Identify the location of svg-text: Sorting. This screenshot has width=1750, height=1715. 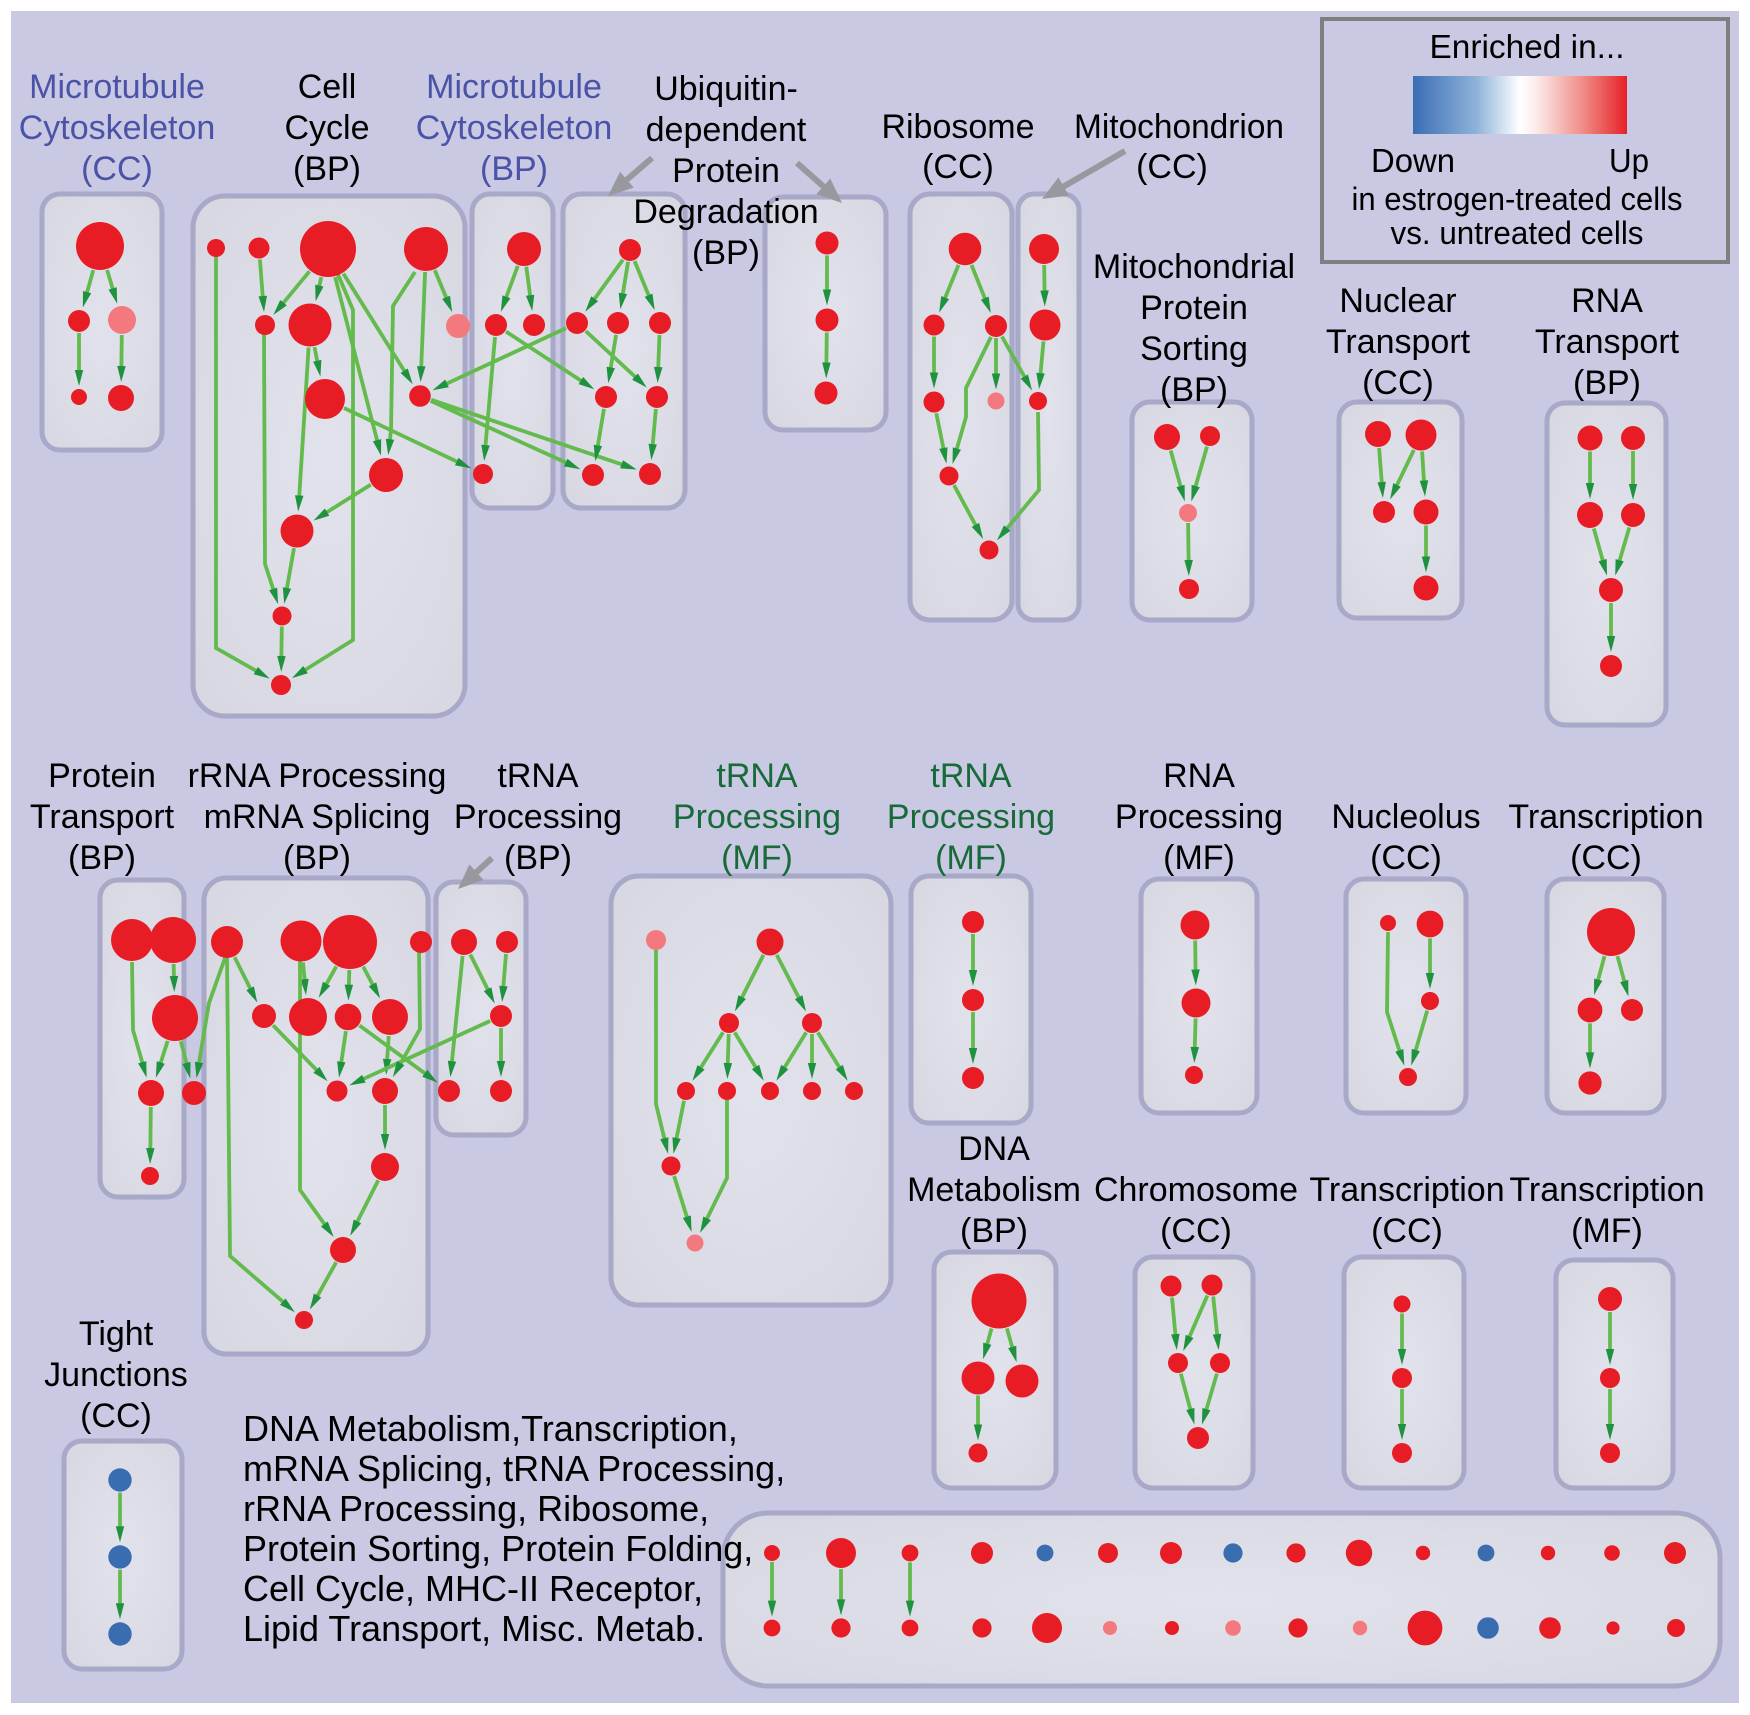
(1194, 349).